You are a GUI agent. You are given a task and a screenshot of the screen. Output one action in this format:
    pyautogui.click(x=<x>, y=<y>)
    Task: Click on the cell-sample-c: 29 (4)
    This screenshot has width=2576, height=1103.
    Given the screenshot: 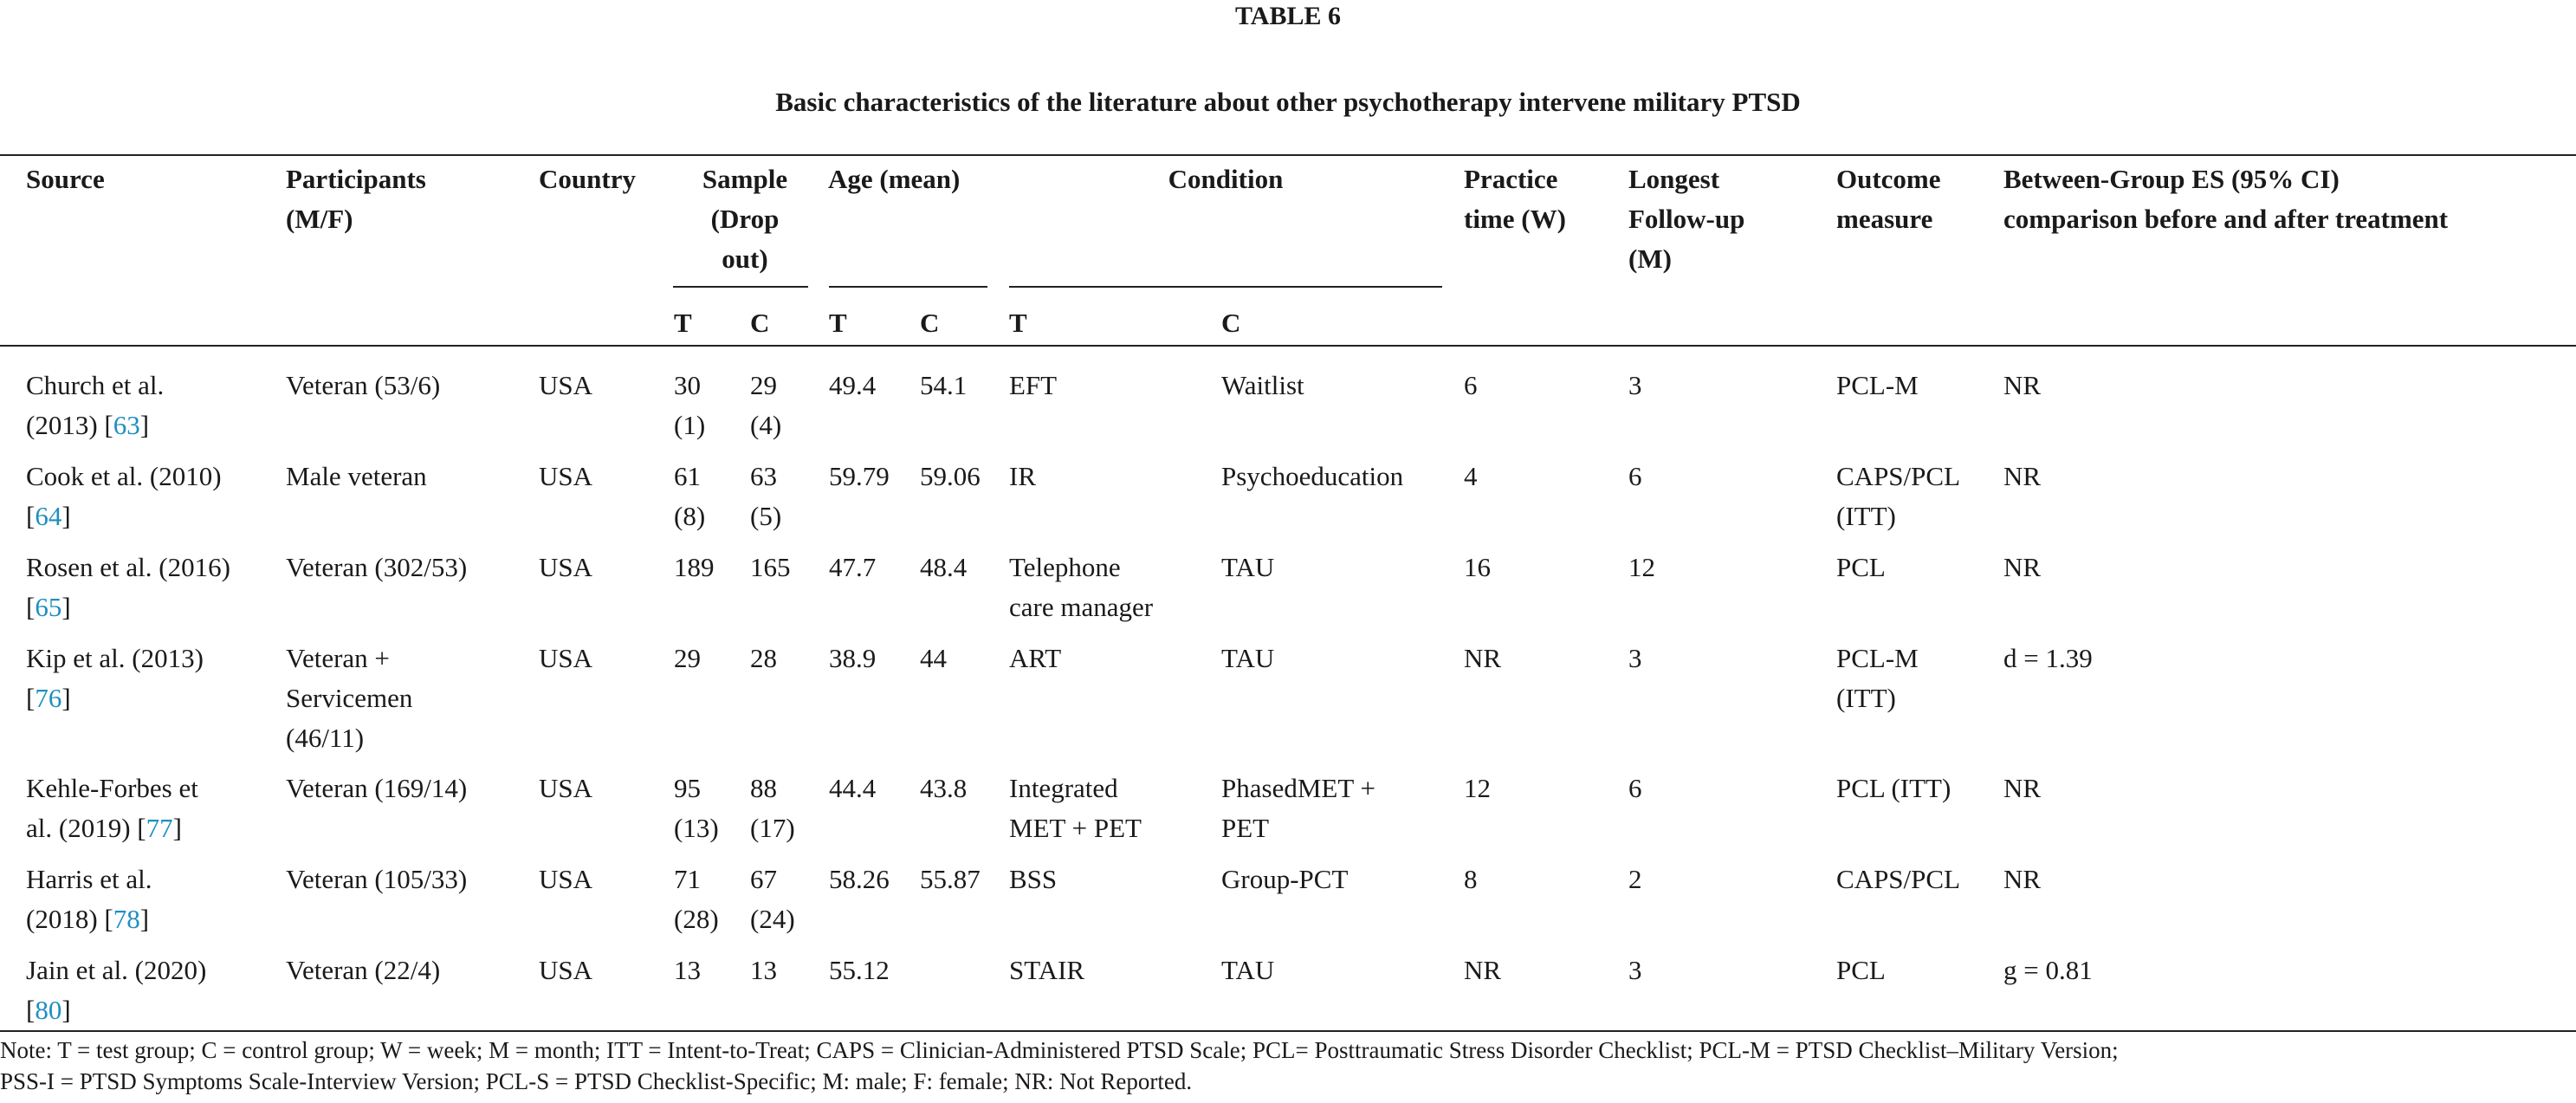 What is the action you would take?
    pyautogui.click(x=765, y=405)
    